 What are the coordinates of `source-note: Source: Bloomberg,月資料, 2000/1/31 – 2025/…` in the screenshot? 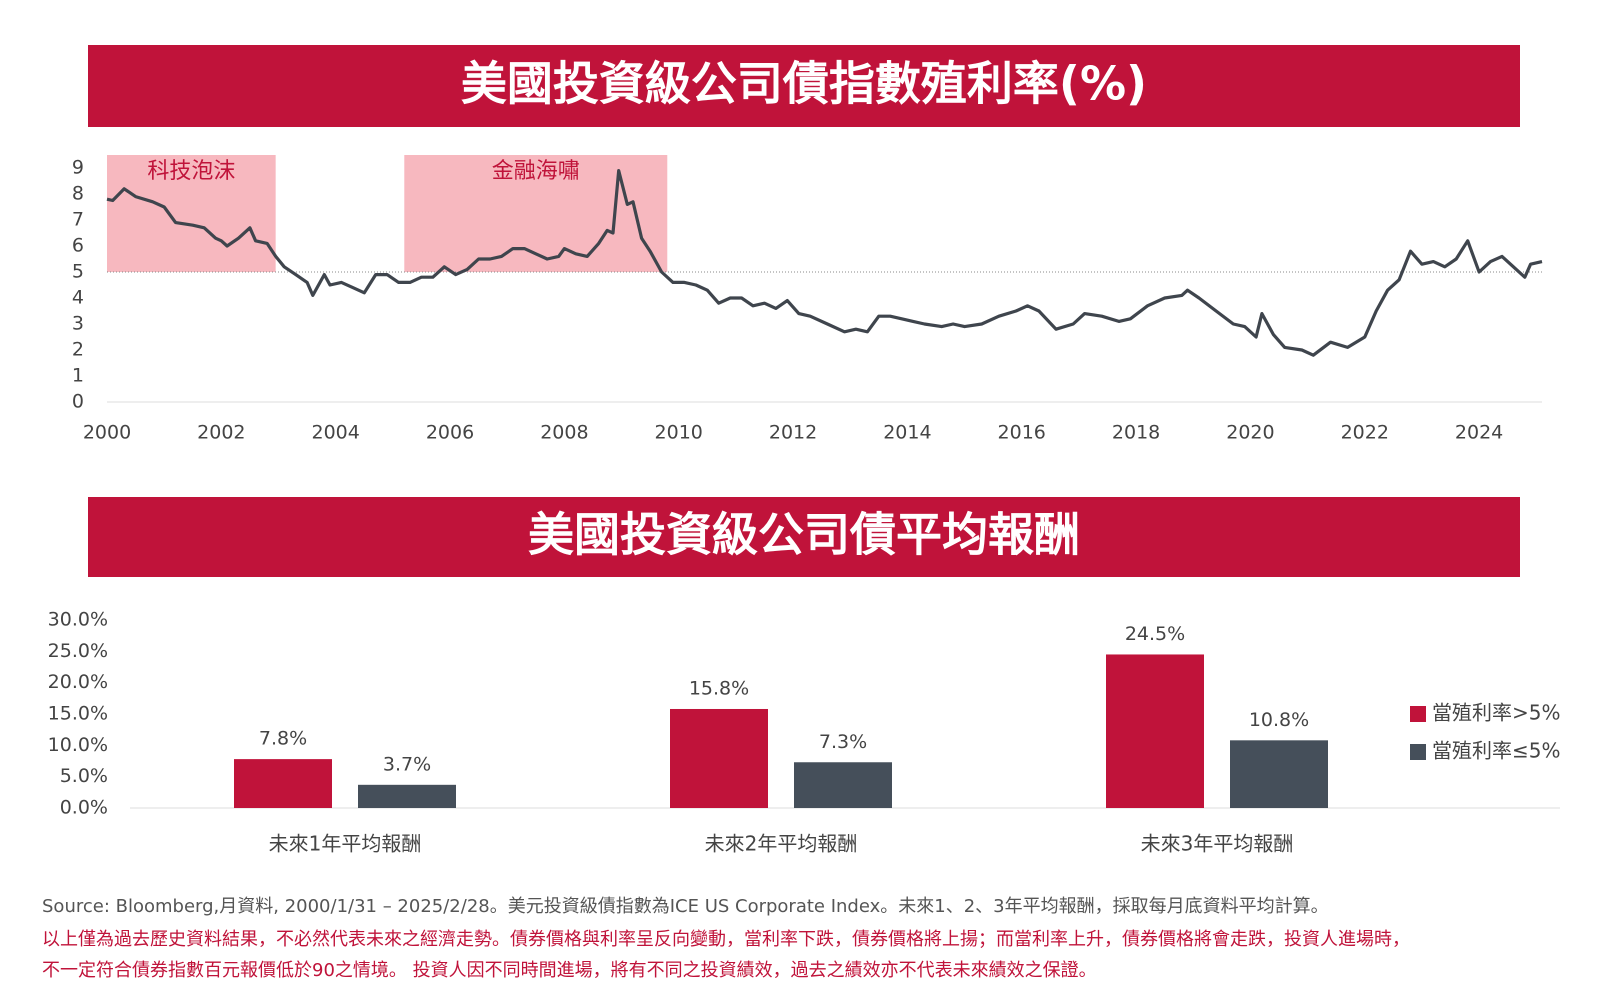 It's located at (685, 906).